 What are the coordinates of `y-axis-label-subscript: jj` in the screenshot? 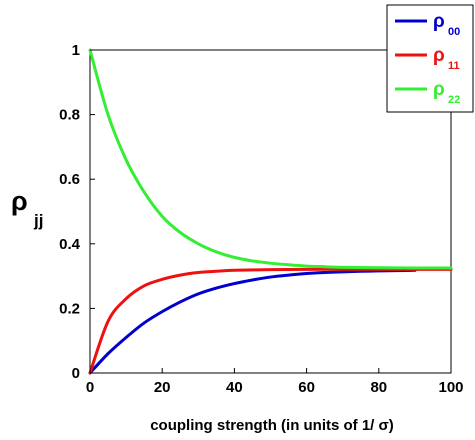 It's located at (38, 220).